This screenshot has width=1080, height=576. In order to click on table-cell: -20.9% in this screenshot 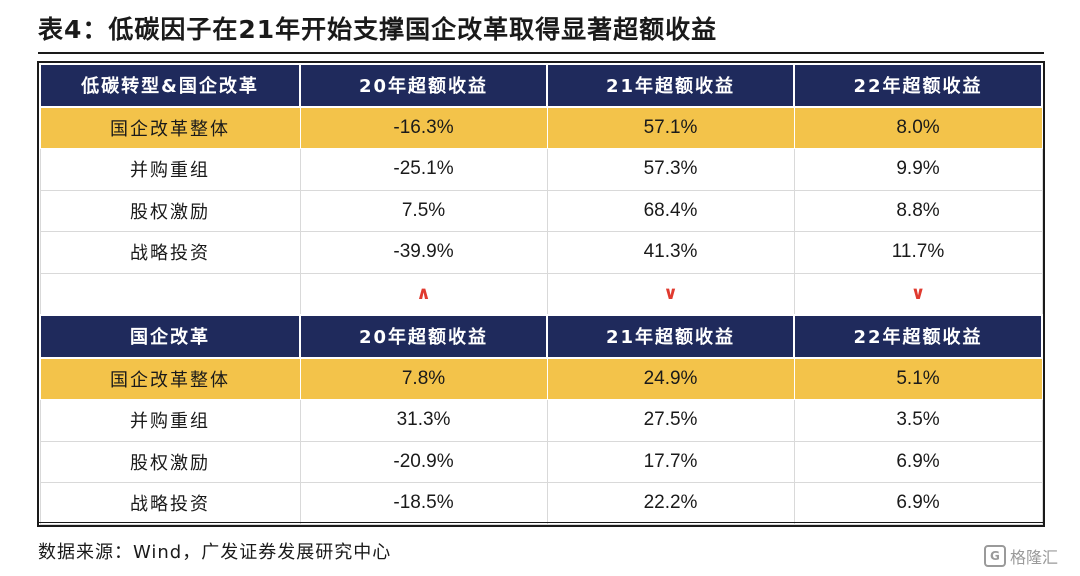, I will do `click(423, 461)`.